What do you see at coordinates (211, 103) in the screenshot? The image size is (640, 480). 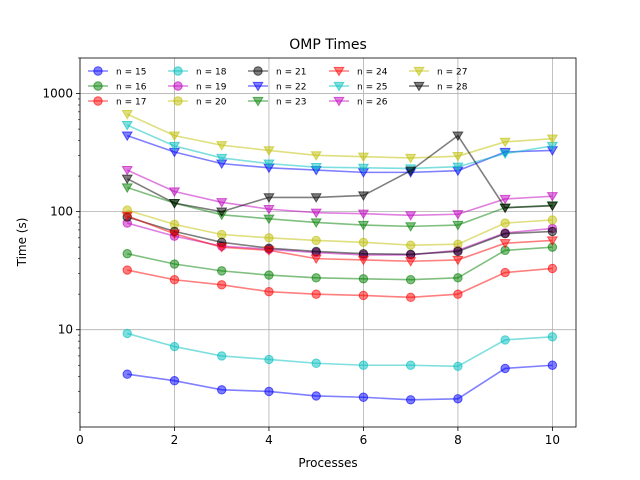 I see `legend-label: n = 20` at bounding box center [211, 103].